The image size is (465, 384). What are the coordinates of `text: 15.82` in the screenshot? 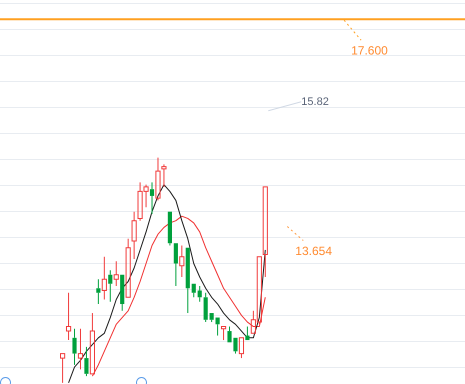 It's located at (315, 102).